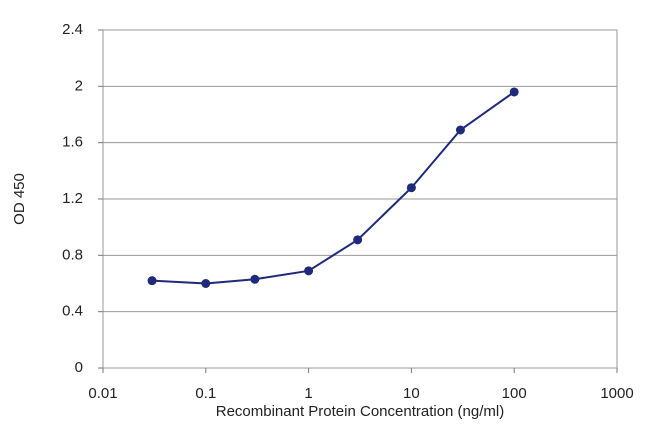  I want to click on y-tick-label: 1.6, so click(72, 142).